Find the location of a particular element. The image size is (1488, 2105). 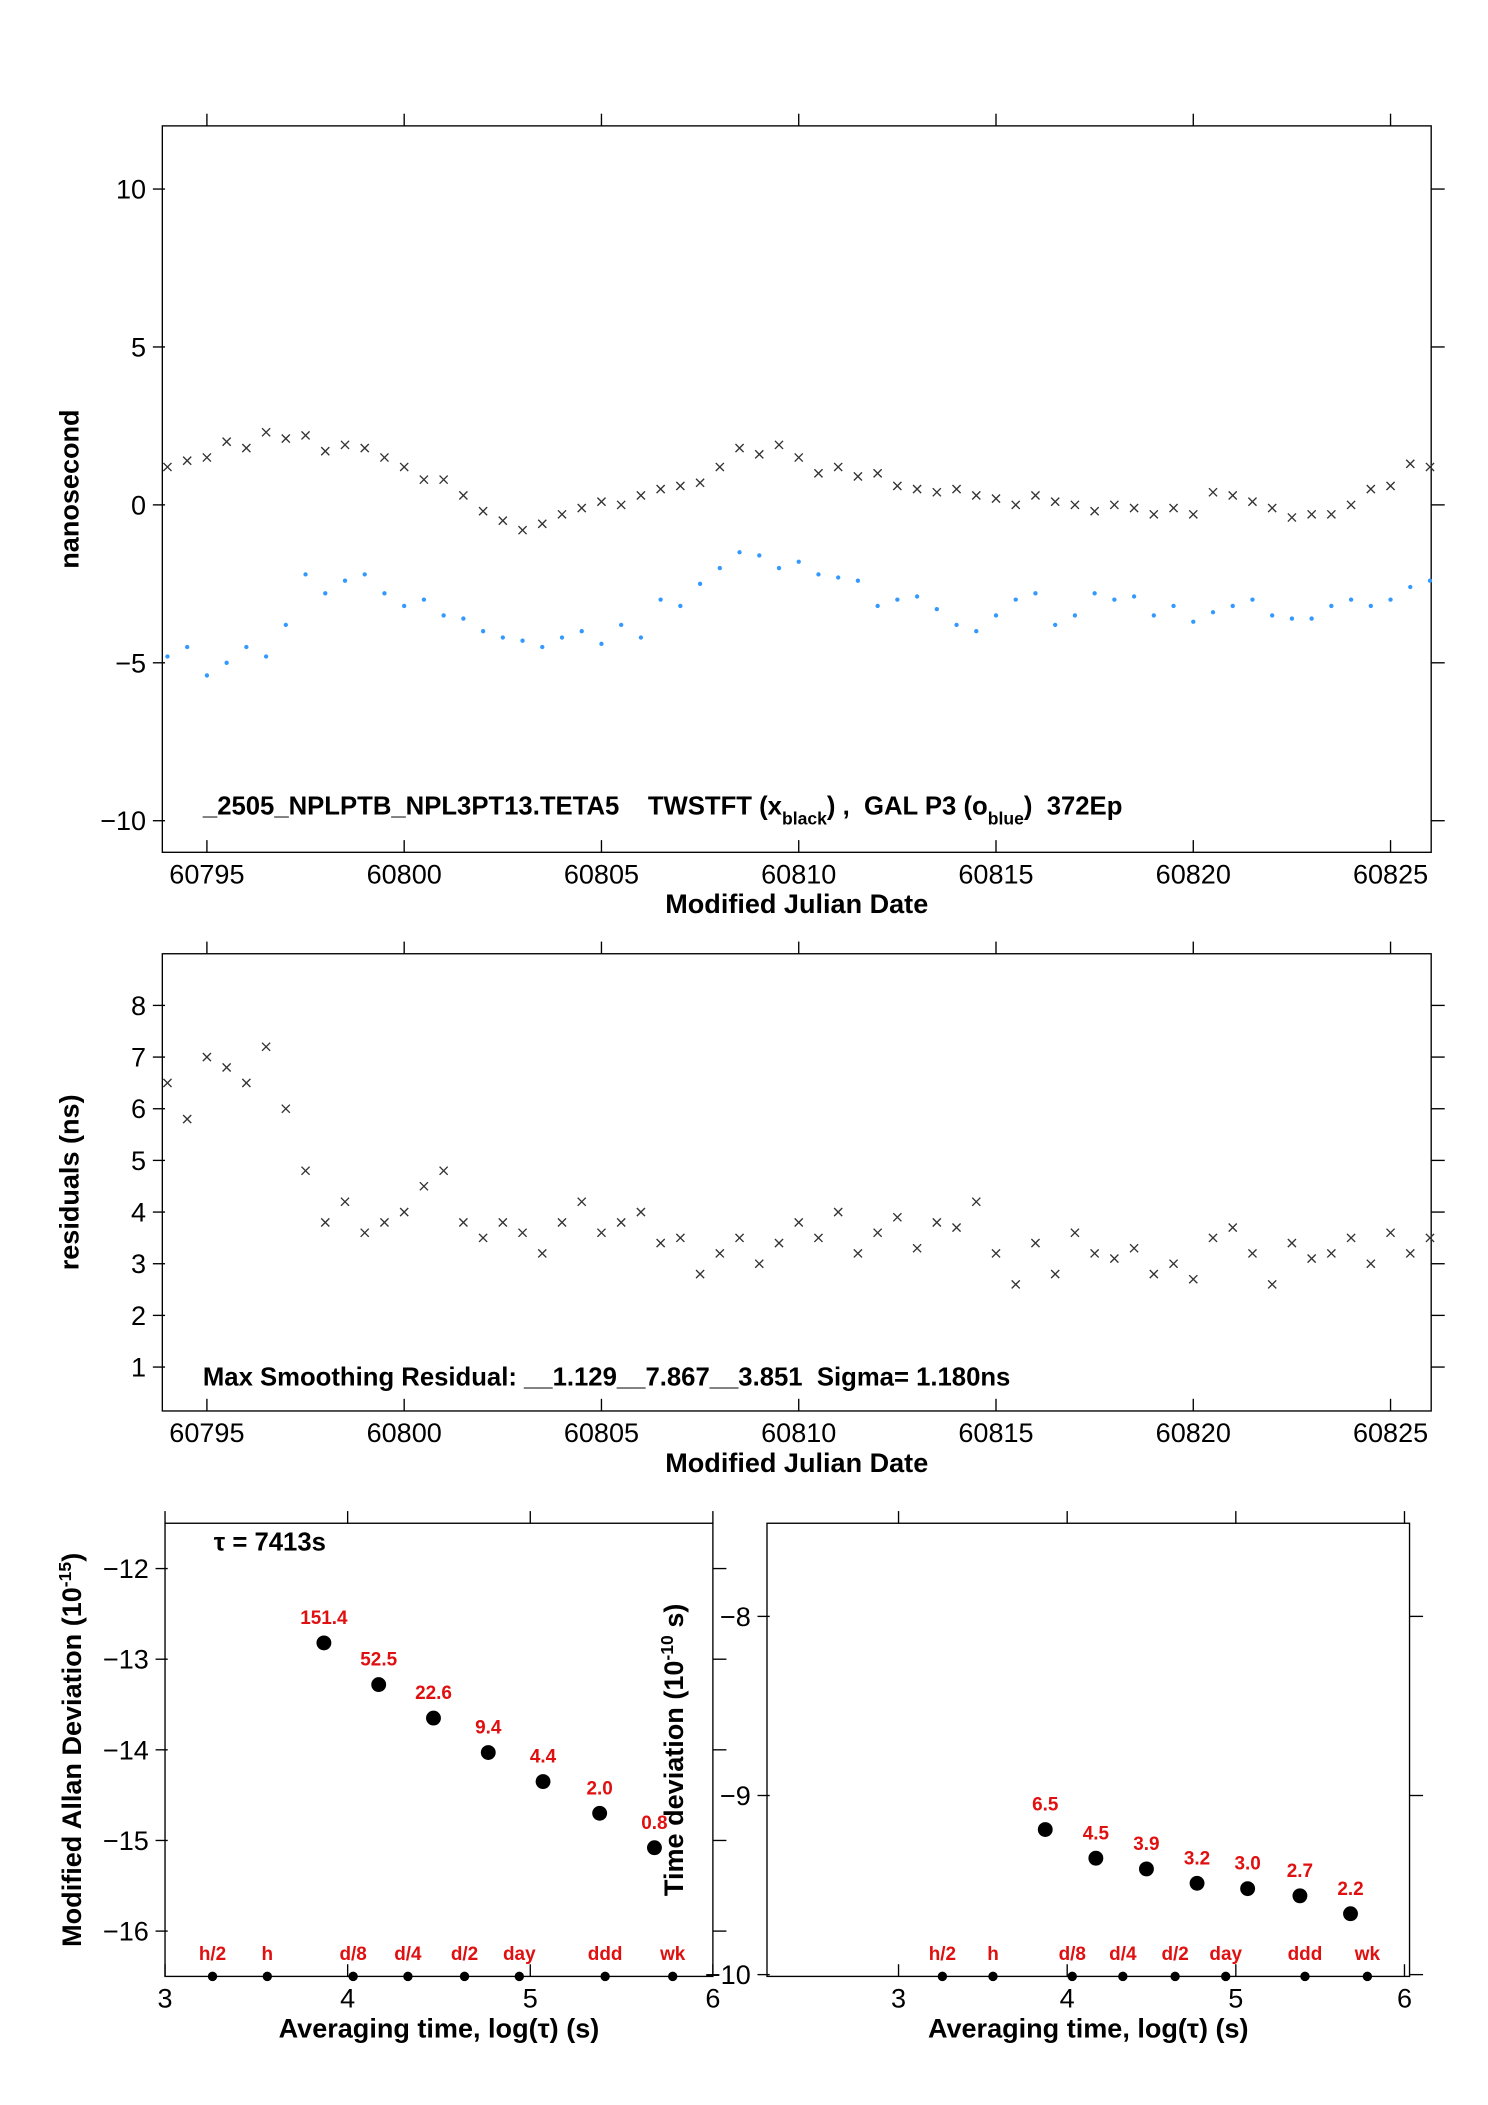

x-tick-label: 3 is located at coordinates (898, 1999).